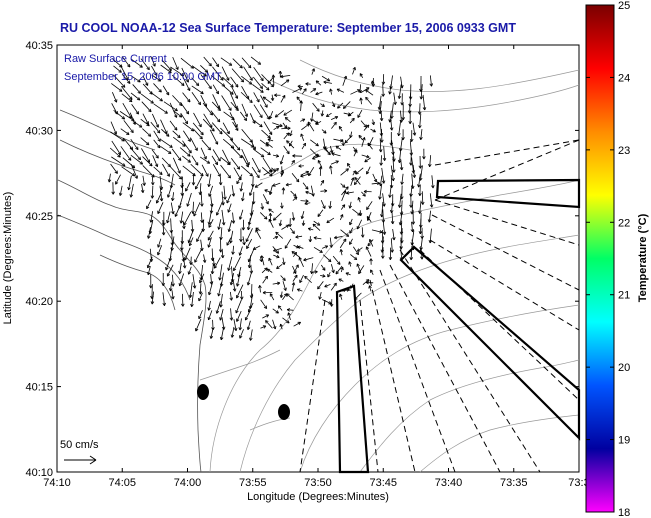 Image resolution: width=651 pixels, height=518 pixels. What do you see at coordinates (80, 460) in the screenshot?
I see `scale-arrow` at bounding box center [80, 460].